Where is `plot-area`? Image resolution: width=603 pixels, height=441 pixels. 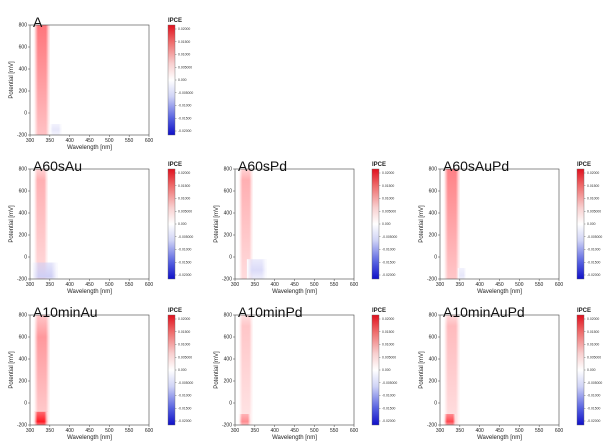
plot-area is located at coordinates (294, 370).